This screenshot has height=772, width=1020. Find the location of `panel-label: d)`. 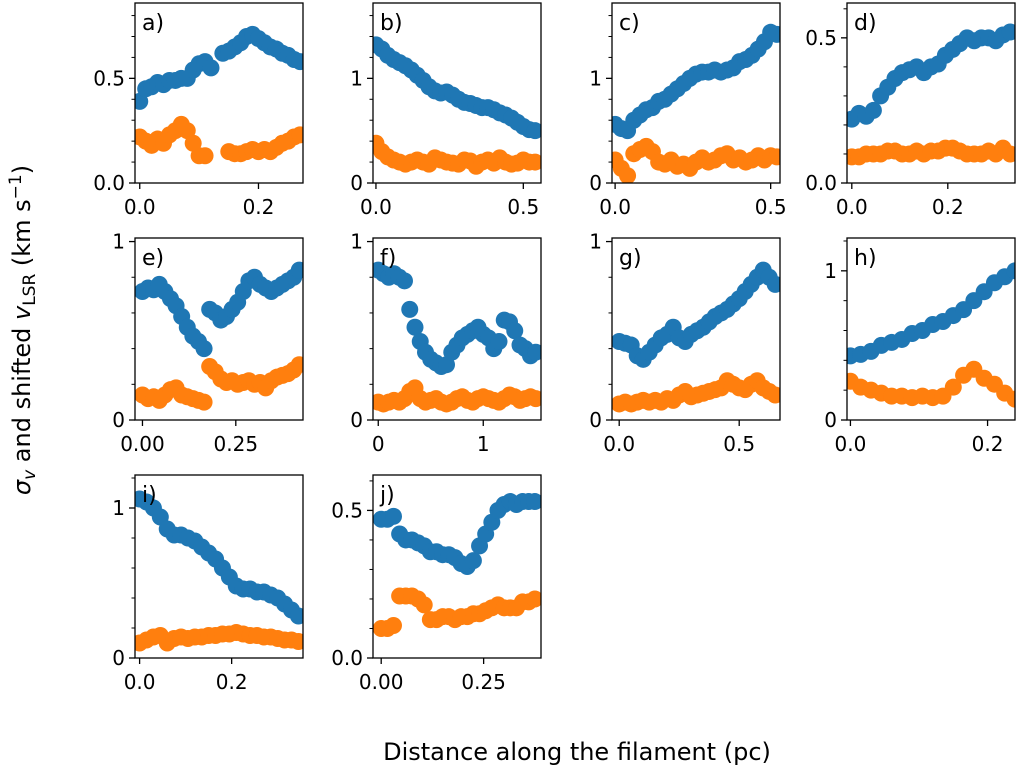

panel-label: d) is located at coordinates (865, 23).